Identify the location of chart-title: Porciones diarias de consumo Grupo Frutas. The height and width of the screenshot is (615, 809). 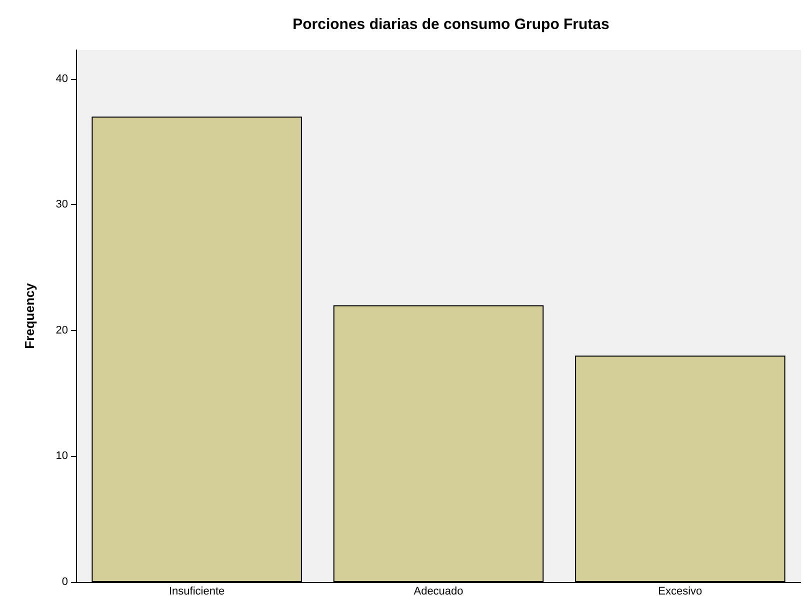
(451, 24).